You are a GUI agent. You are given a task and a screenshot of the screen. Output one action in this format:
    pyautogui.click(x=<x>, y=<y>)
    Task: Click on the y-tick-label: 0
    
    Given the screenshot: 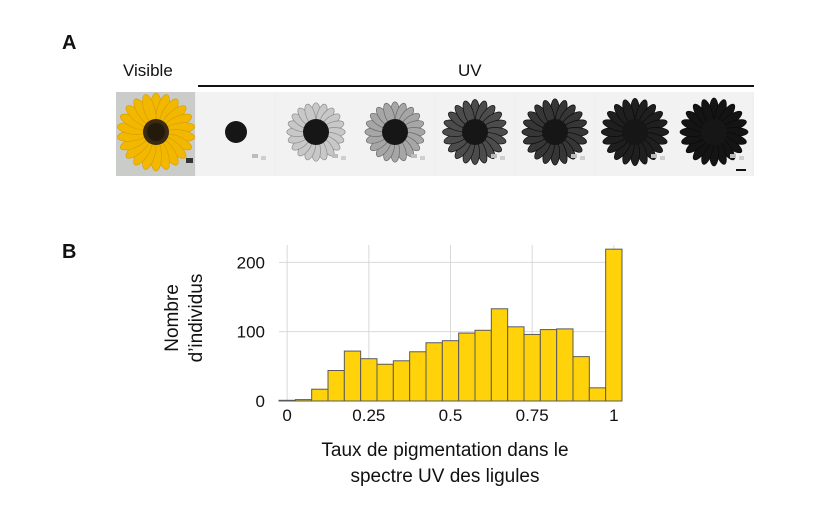 What is the action you would take?
    pyautogui.click(x=260, y=401)
    